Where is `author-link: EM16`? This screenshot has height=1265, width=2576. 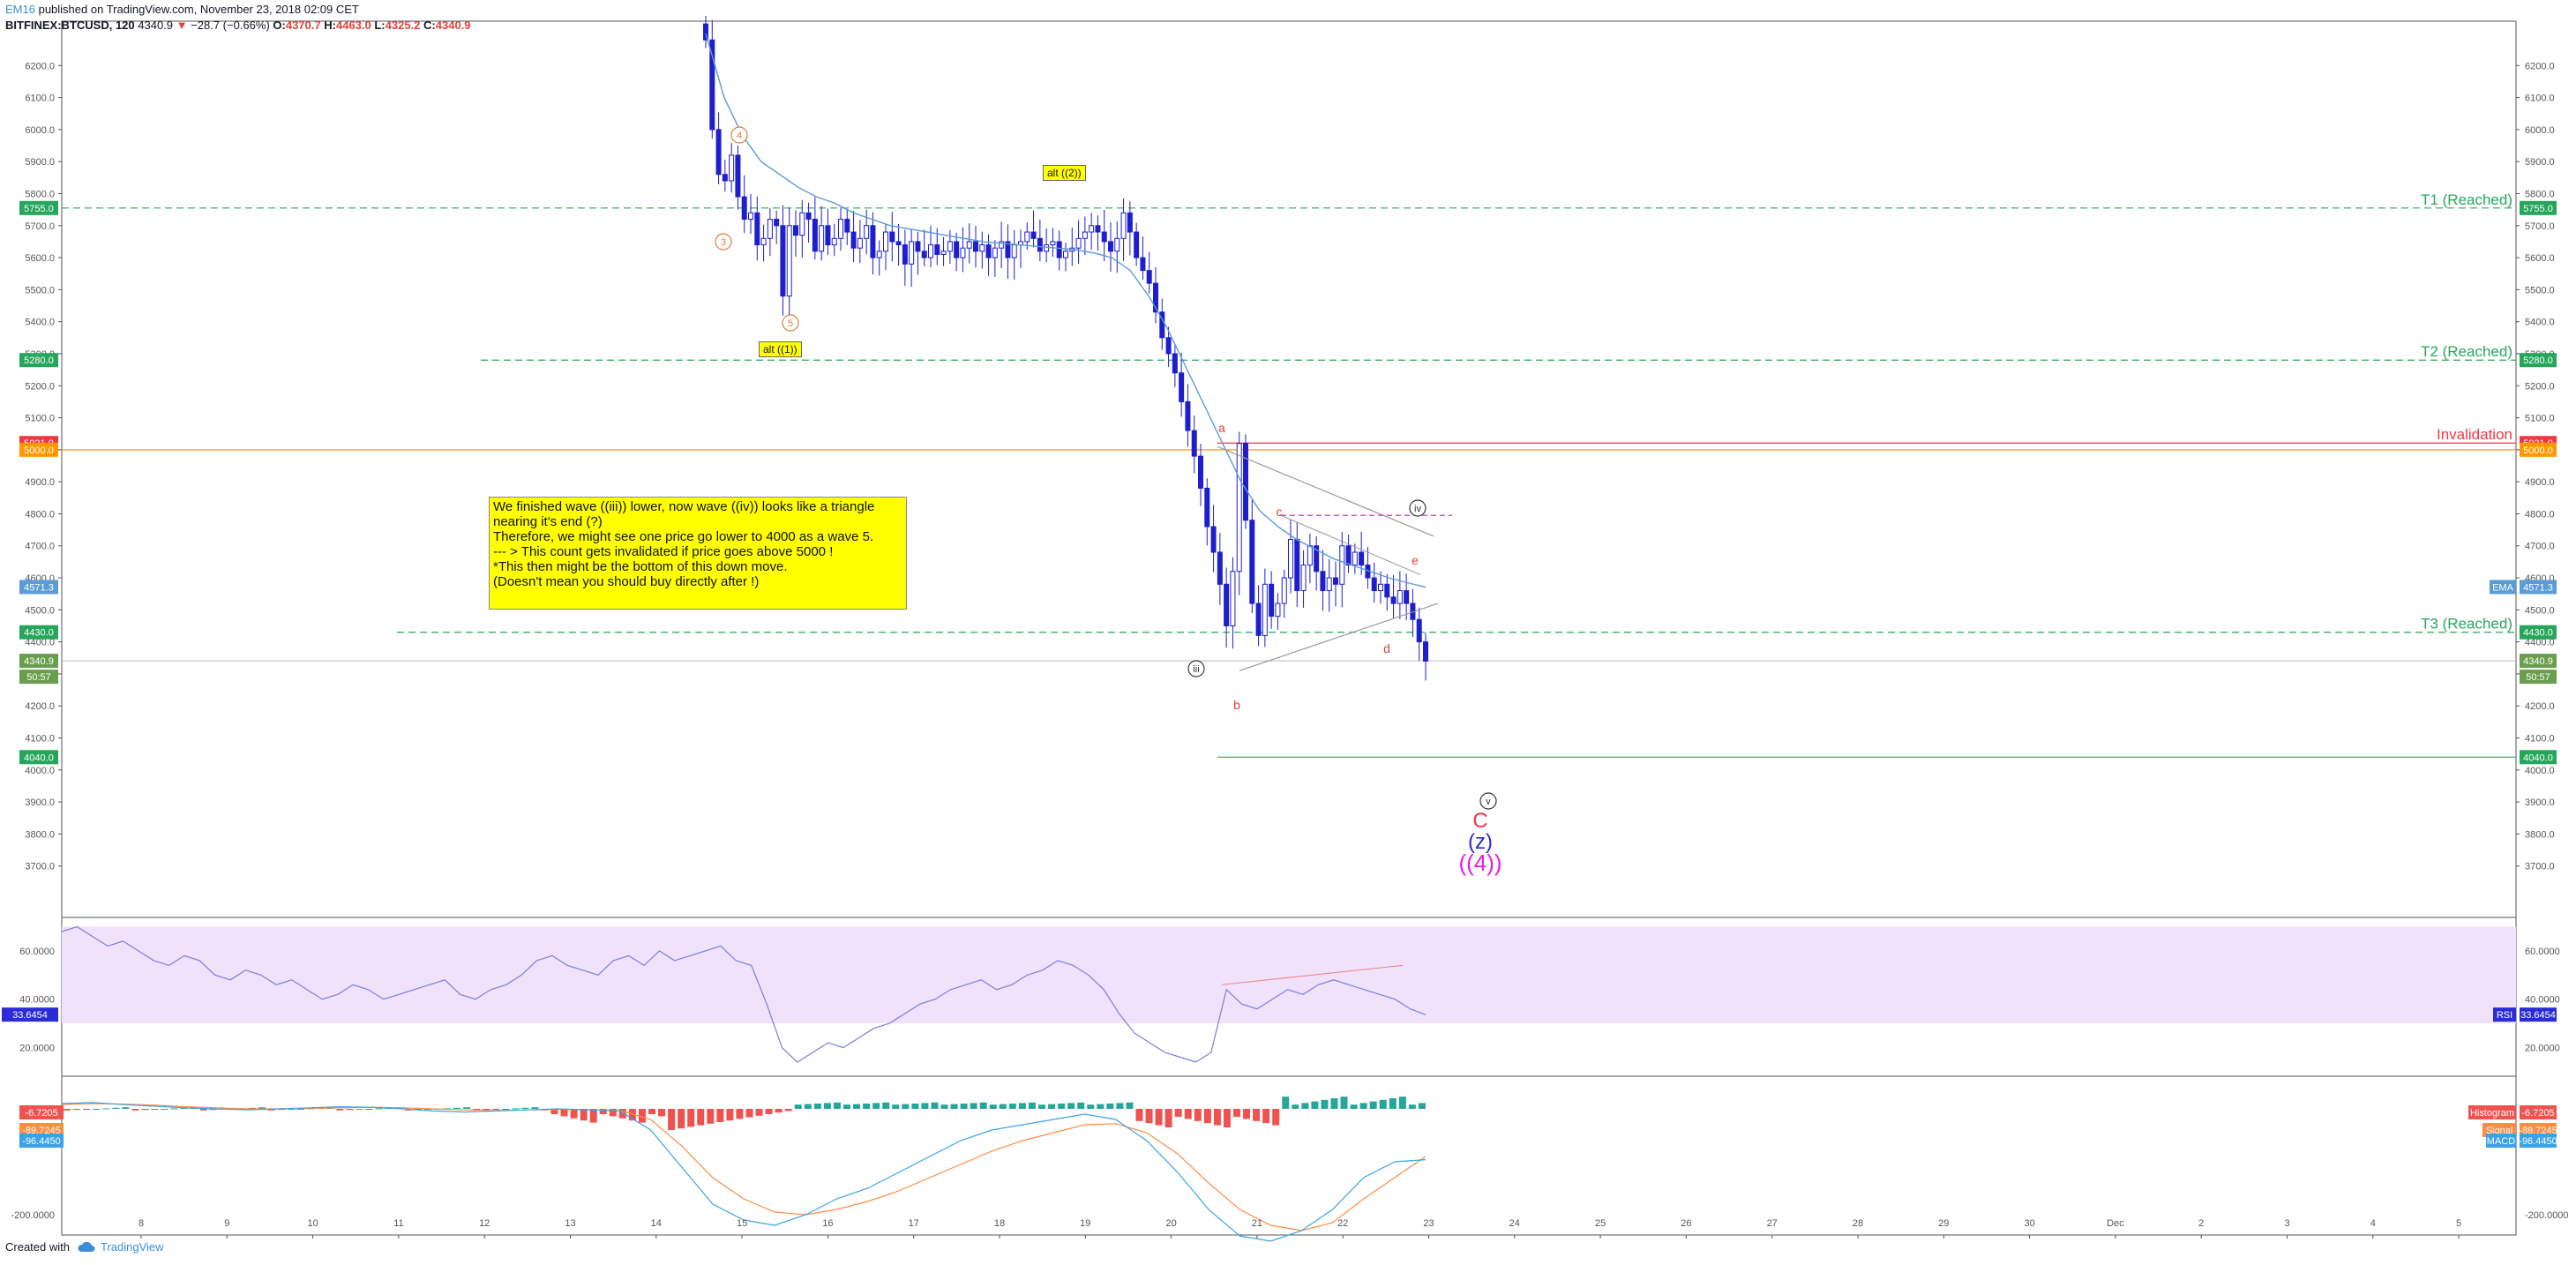 author-link: EM16 is located at coordinates (20, 9).